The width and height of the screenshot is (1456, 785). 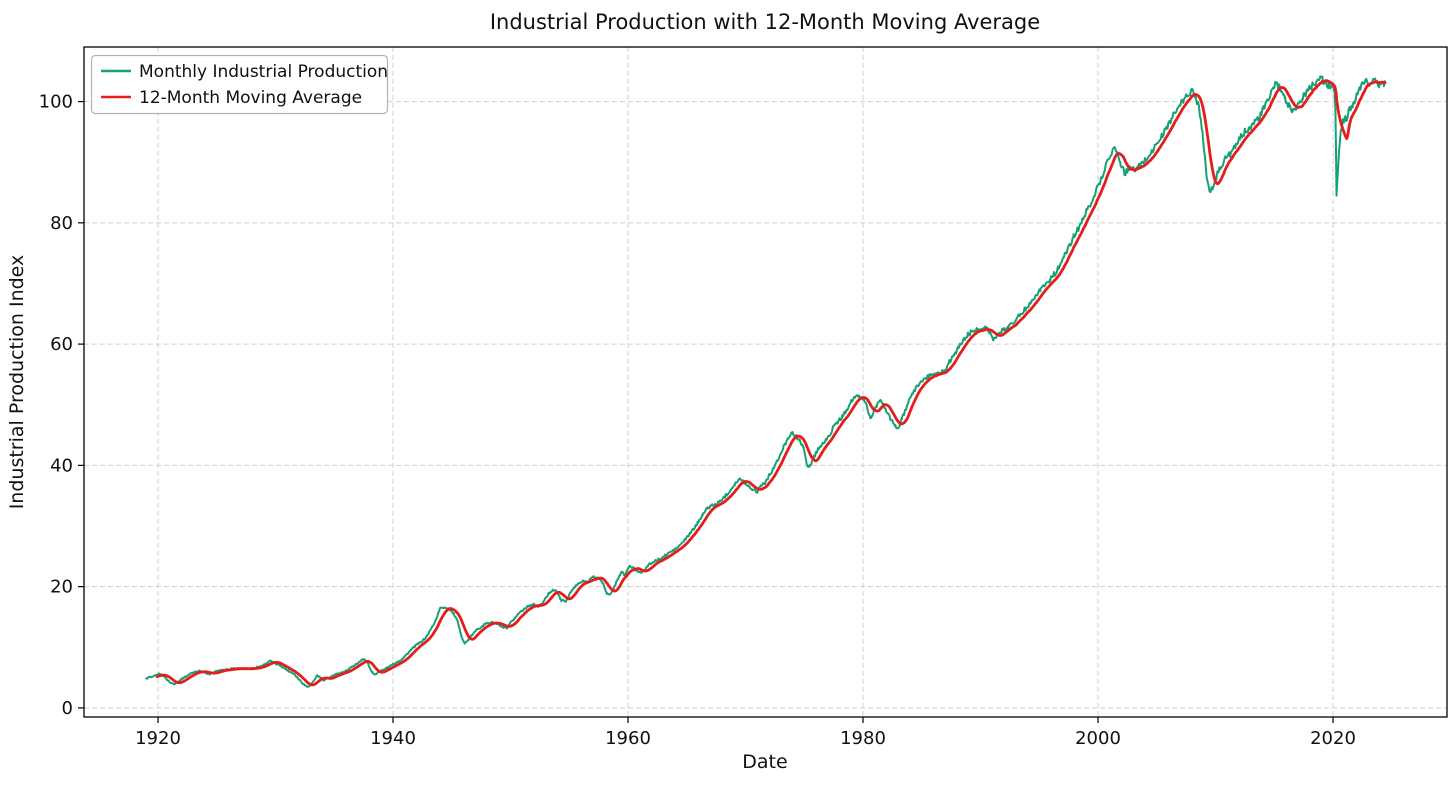 I want to click on y-axis-label: Industrial Production Index, so click(x=17, y=382).